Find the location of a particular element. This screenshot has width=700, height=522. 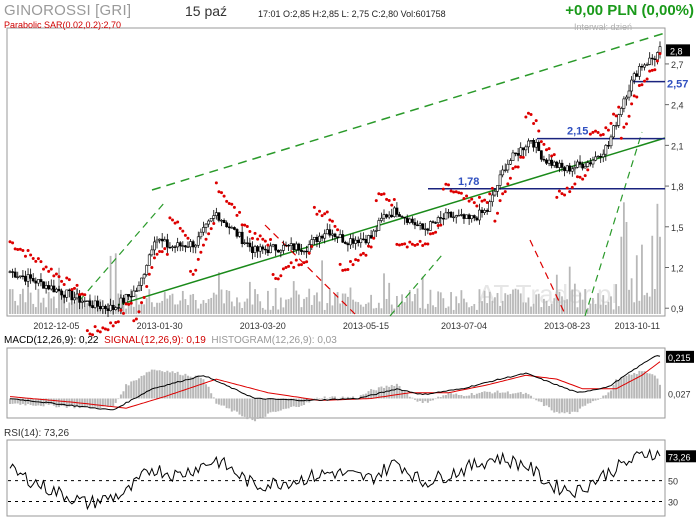

price-tick-label: 0,9 is located at coordinates (677, 309).